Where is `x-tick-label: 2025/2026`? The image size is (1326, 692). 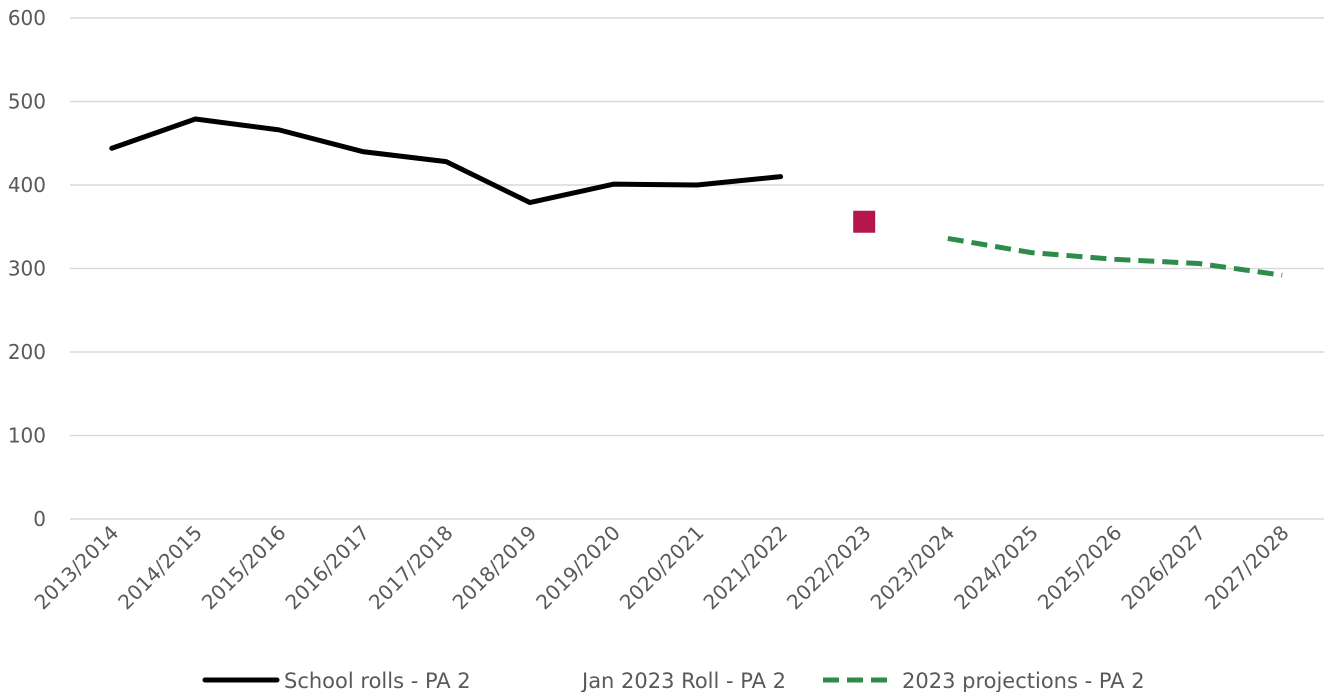
x-tick-label: 2025/2026 is located at coordinates (1080, 568).